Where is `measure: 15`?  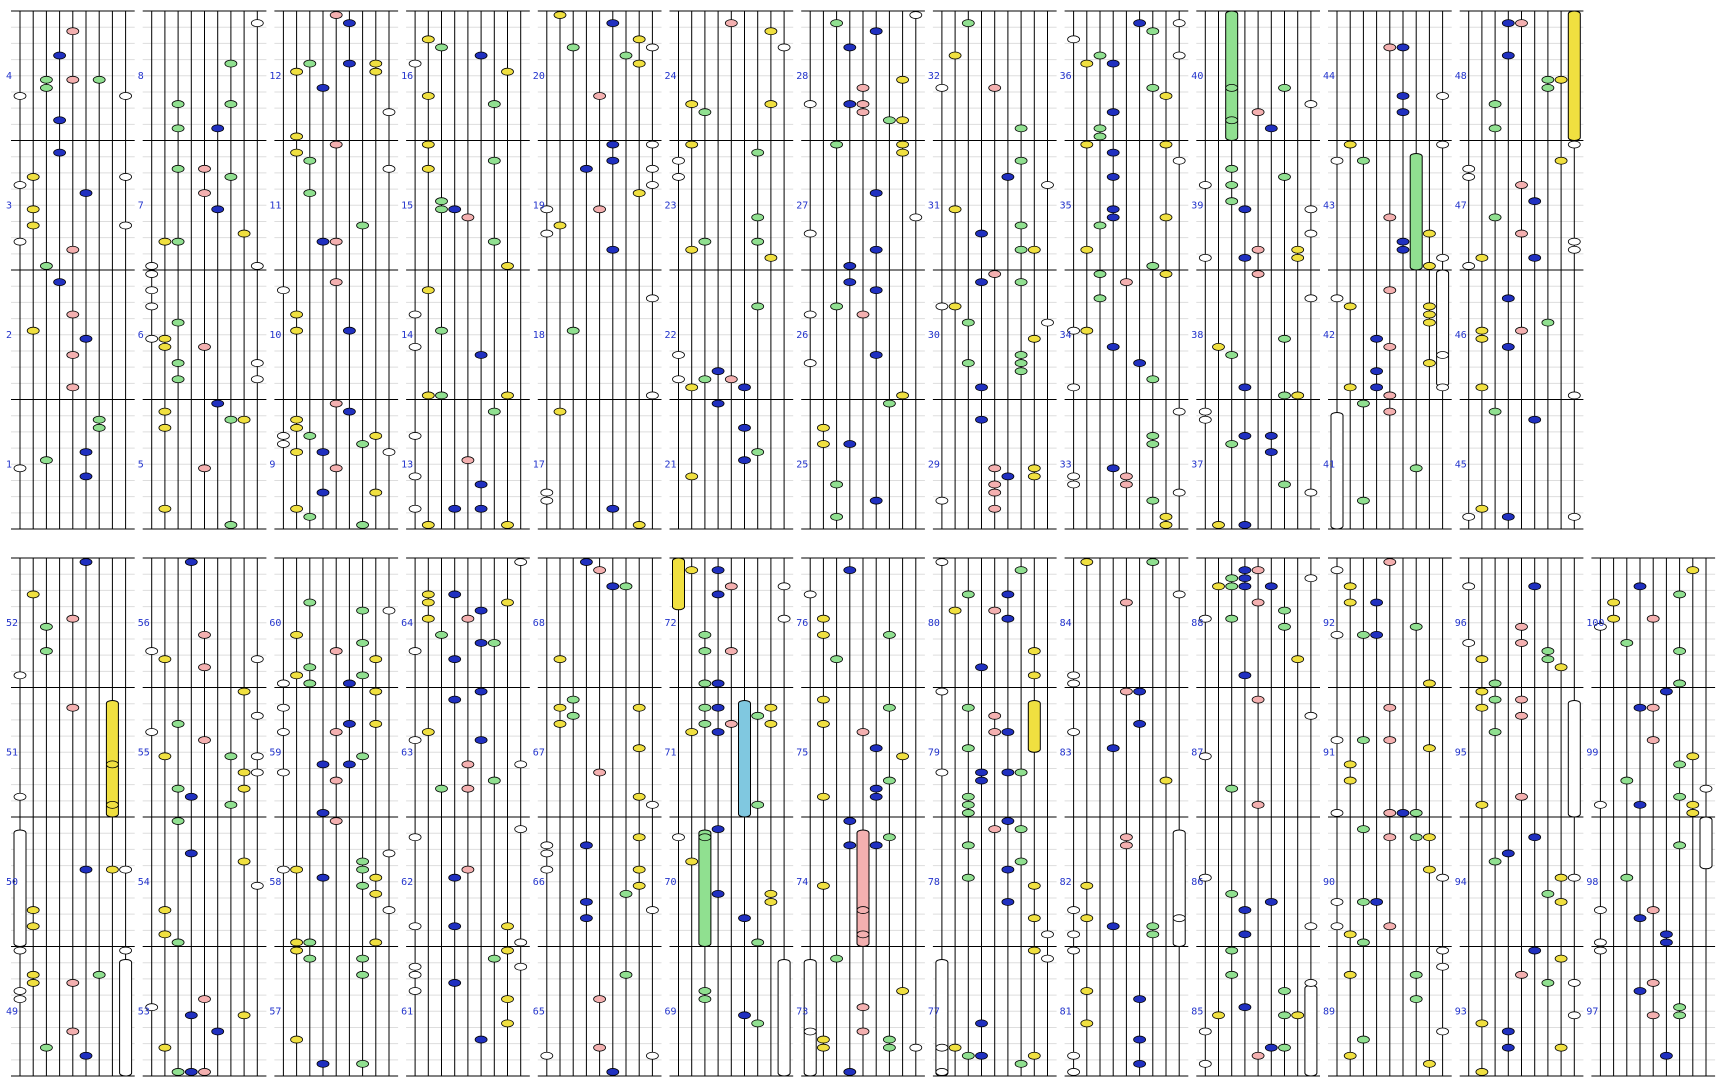 measure: 15 is located at coordinates (465, 205).